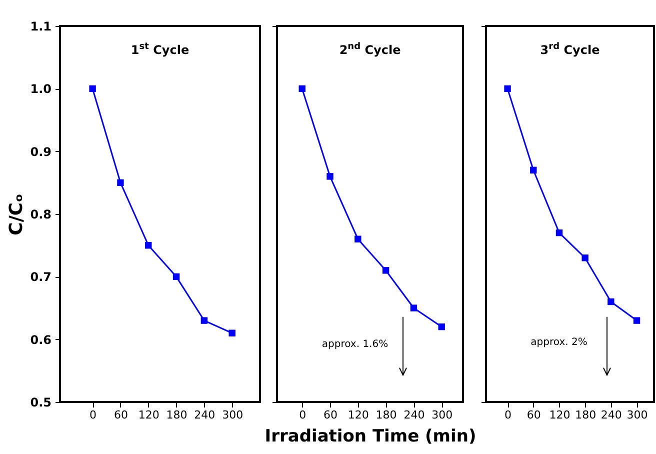 The height and width of the screenshot is (454, 656). What do you see at coordinates (570, 49) in the screenshot?
I see `text: 3$^{rd}$ Cycle` at bounding box center [570, 49].